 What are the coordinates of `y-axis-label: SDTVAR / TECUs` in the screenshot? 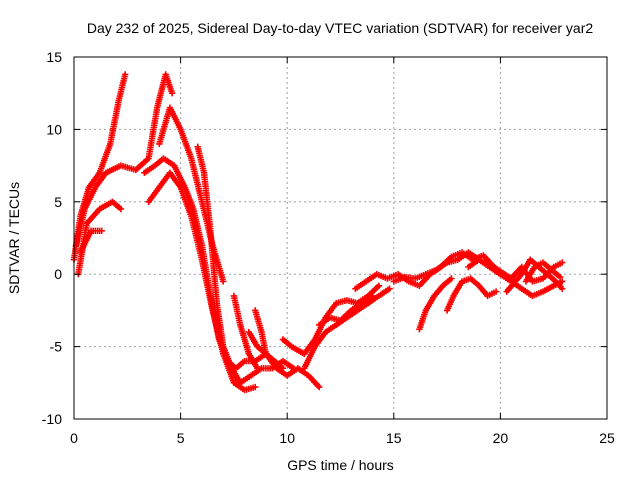 It's located at (14, 238).